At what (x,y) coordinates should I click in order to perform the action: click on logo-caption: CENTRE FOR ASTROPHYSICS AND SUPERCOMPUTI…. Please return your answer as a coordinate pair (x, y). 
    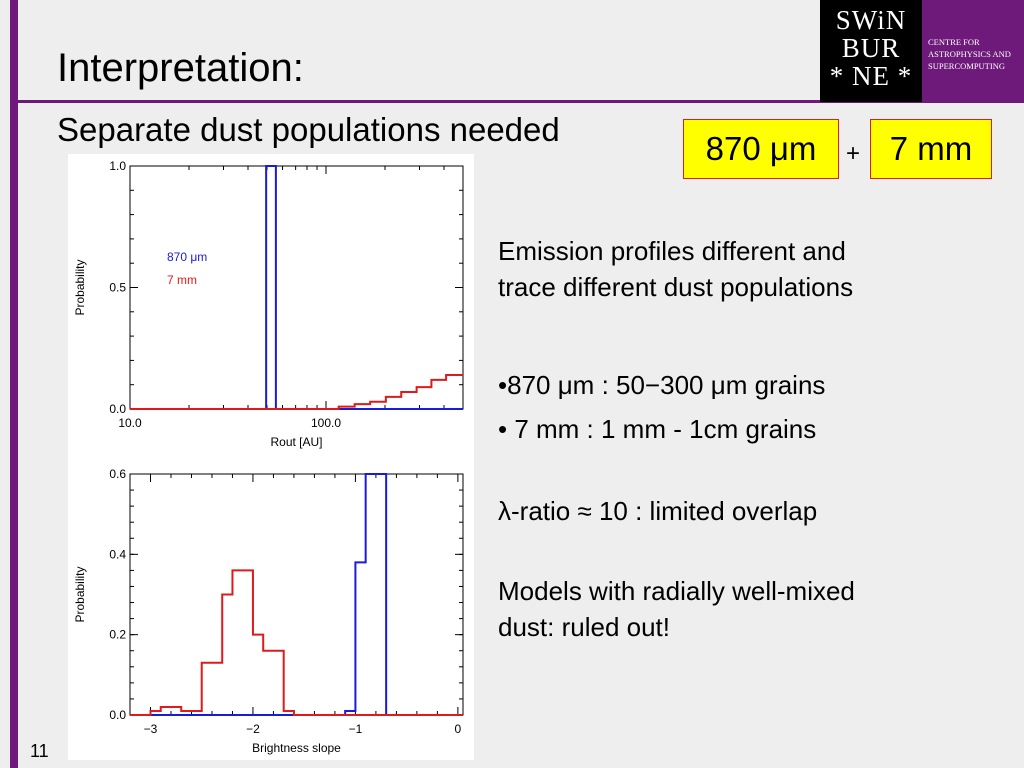
    Looking at the image, I should click on (976, 54).